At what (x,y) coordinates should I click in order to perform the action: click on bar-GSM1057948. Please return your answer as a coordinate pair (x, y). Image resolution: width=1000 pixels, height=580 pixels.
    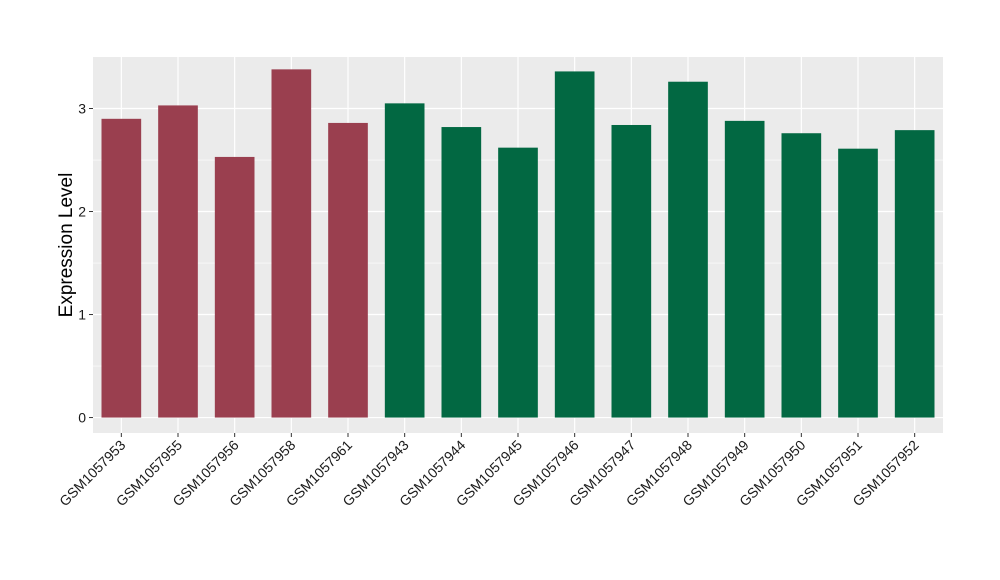
    Looking at the image, I should click on (688, 249).